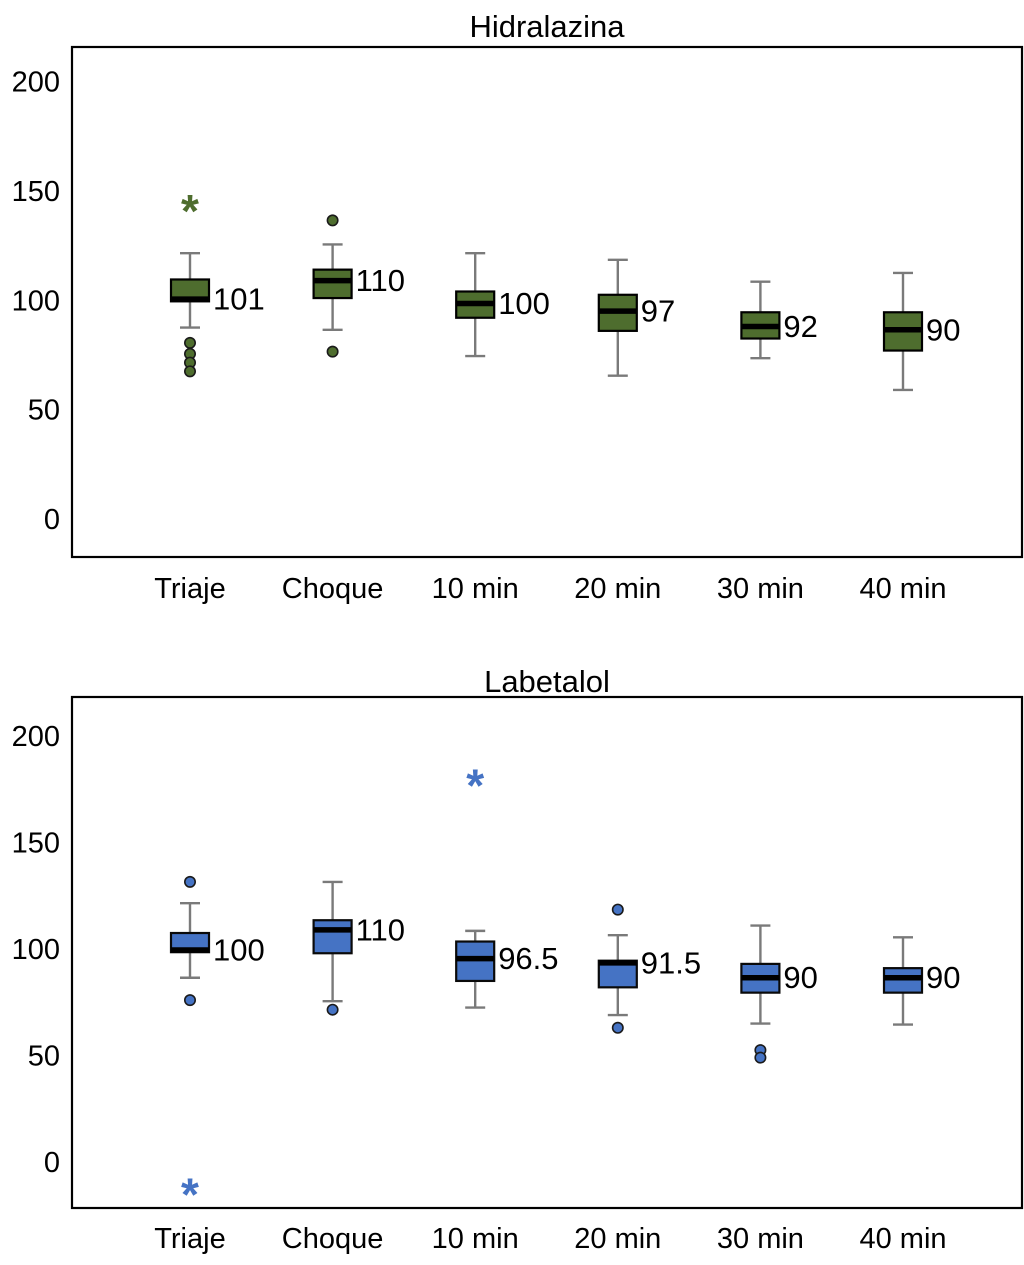  What do you see at coordinates (507, 884) in the screenshot?
I see `box-group-10-min: * 96.5` at bounding box center [507, 884].